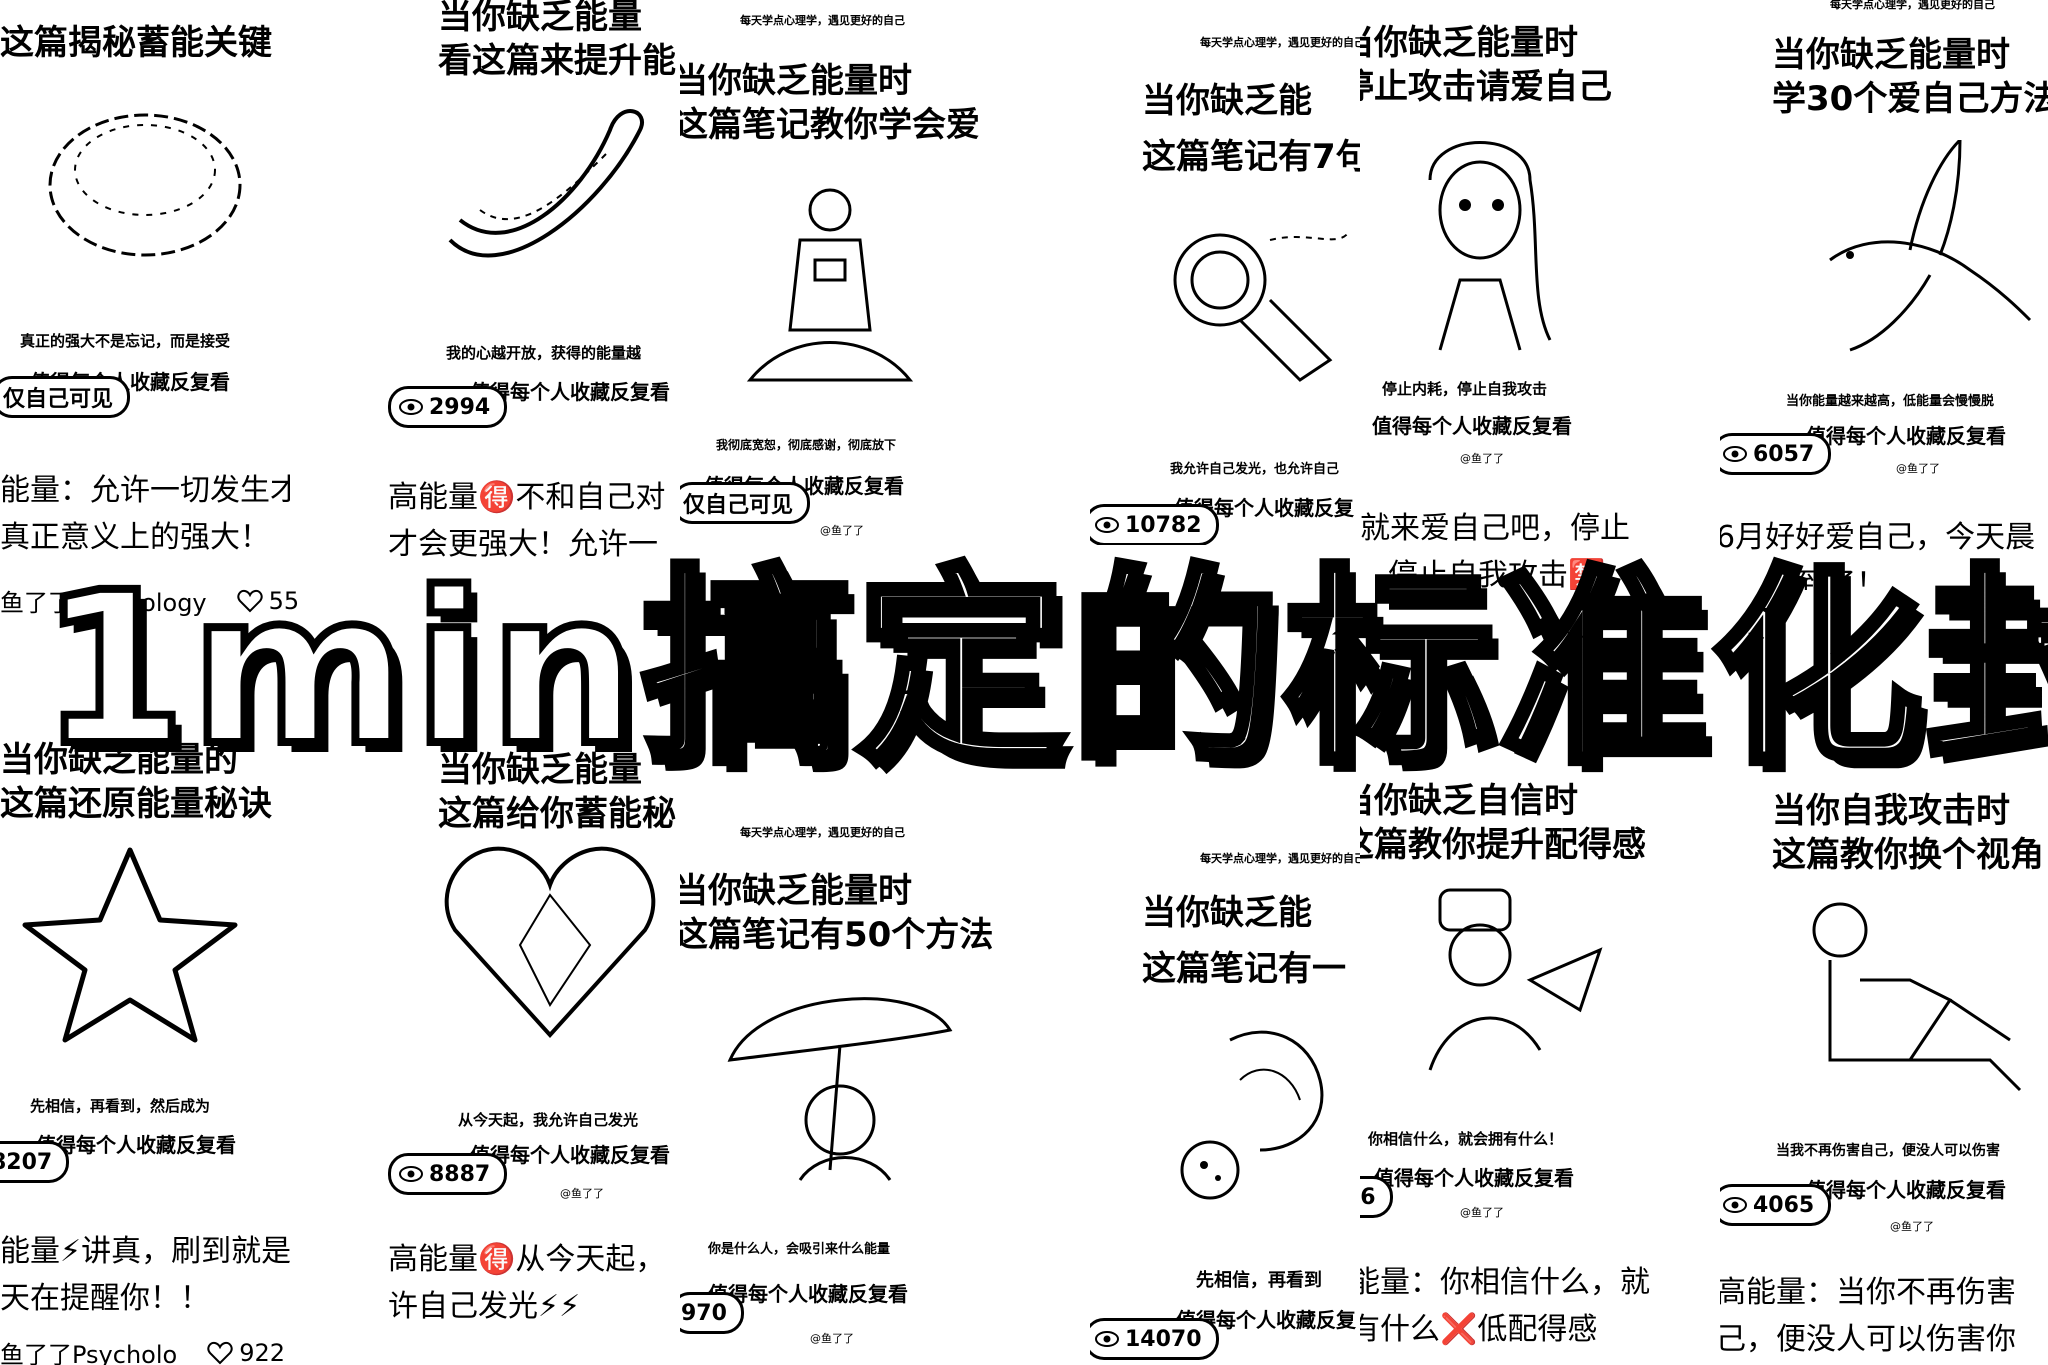 The image size is (2048, 1365). I want to click on cover-headline: 当你缺乏能量时 这篇笔记教你学会爱, so click(830, 103).